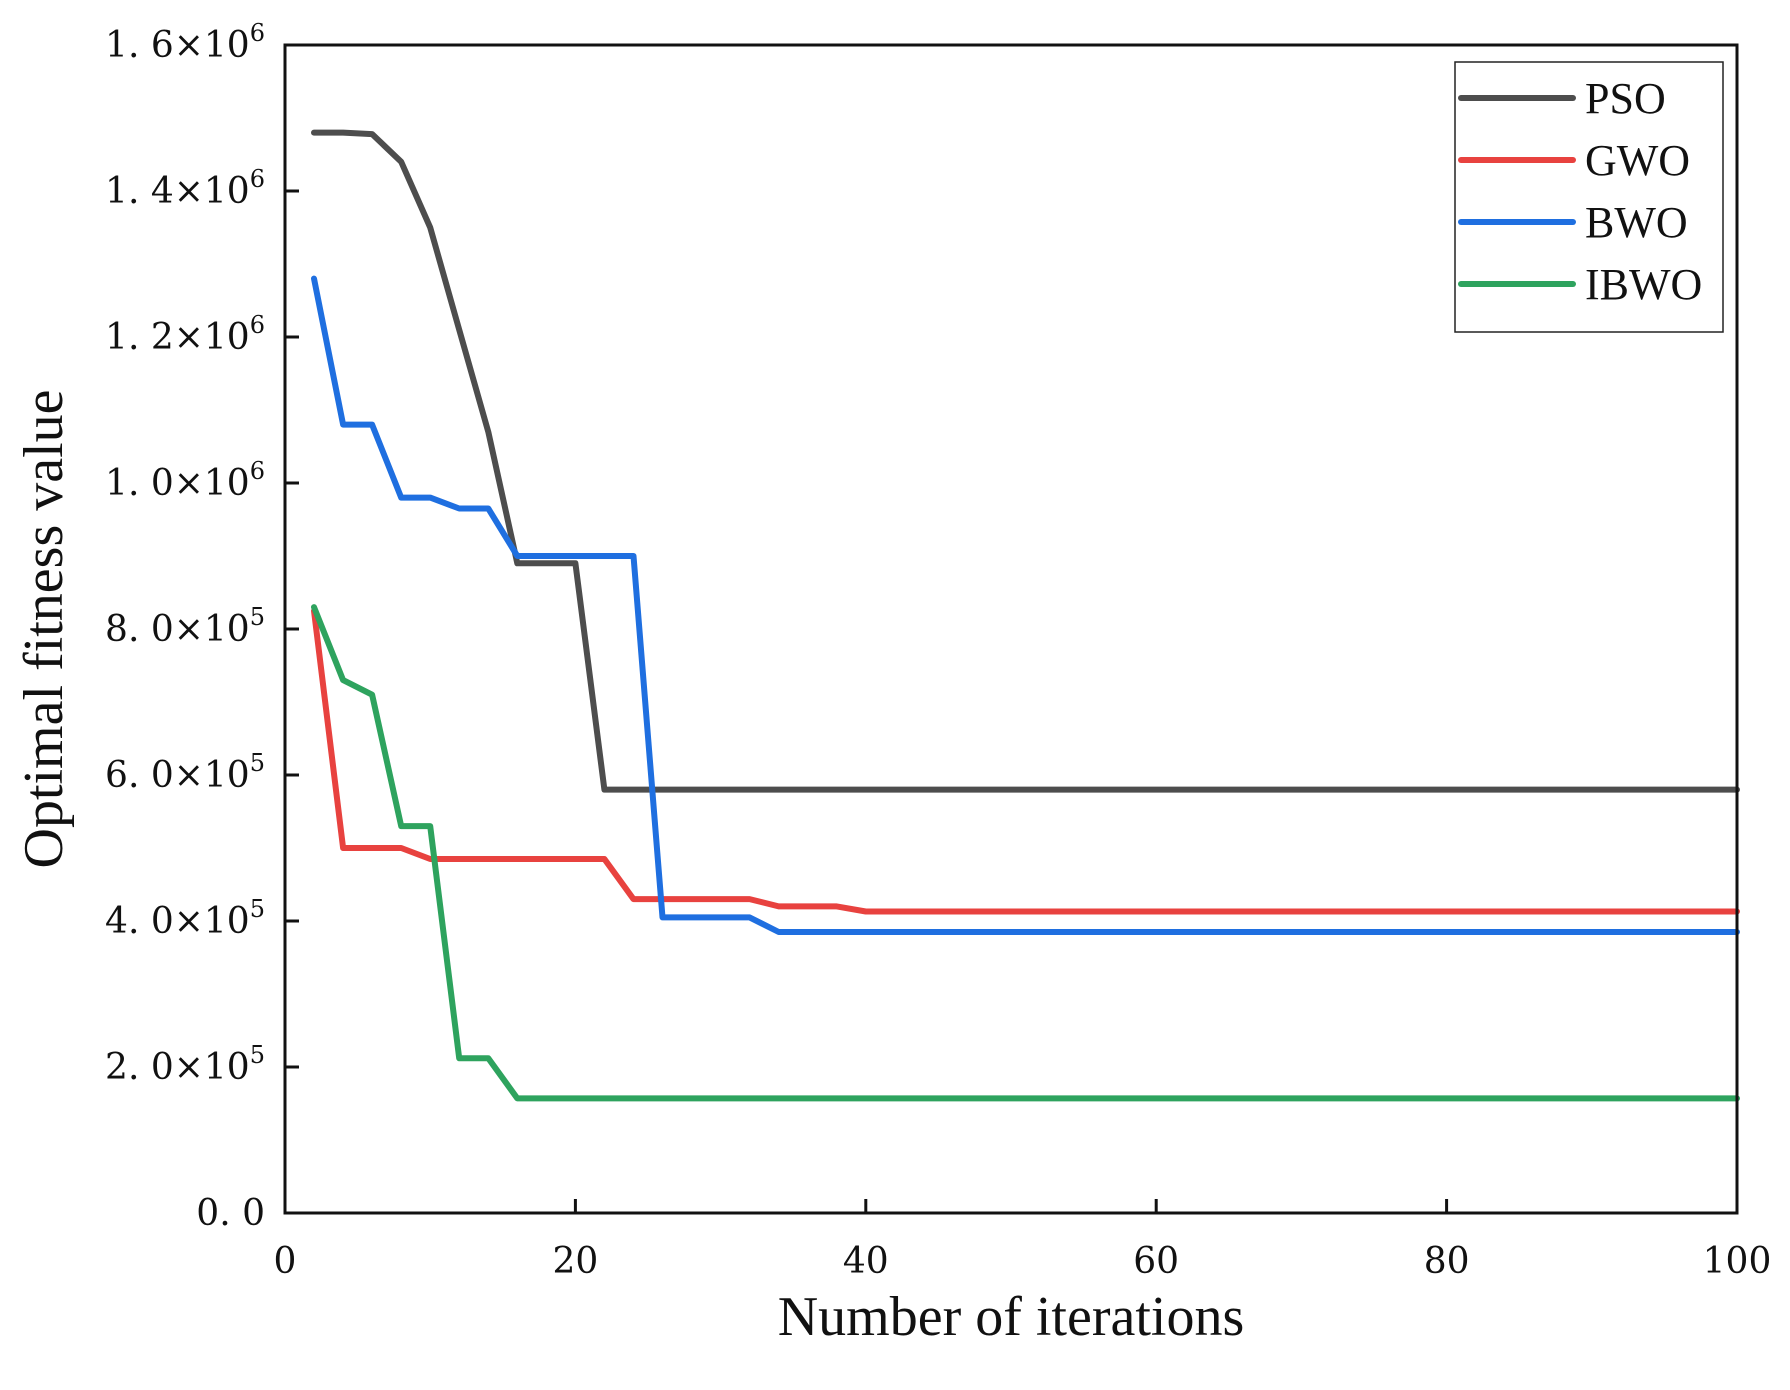 The height and width of the screenshot is (1390, 1790). Describe the element at coordinates (1625, 98) in the screenshot. I see `legend-label-pso: PSO` at that location.